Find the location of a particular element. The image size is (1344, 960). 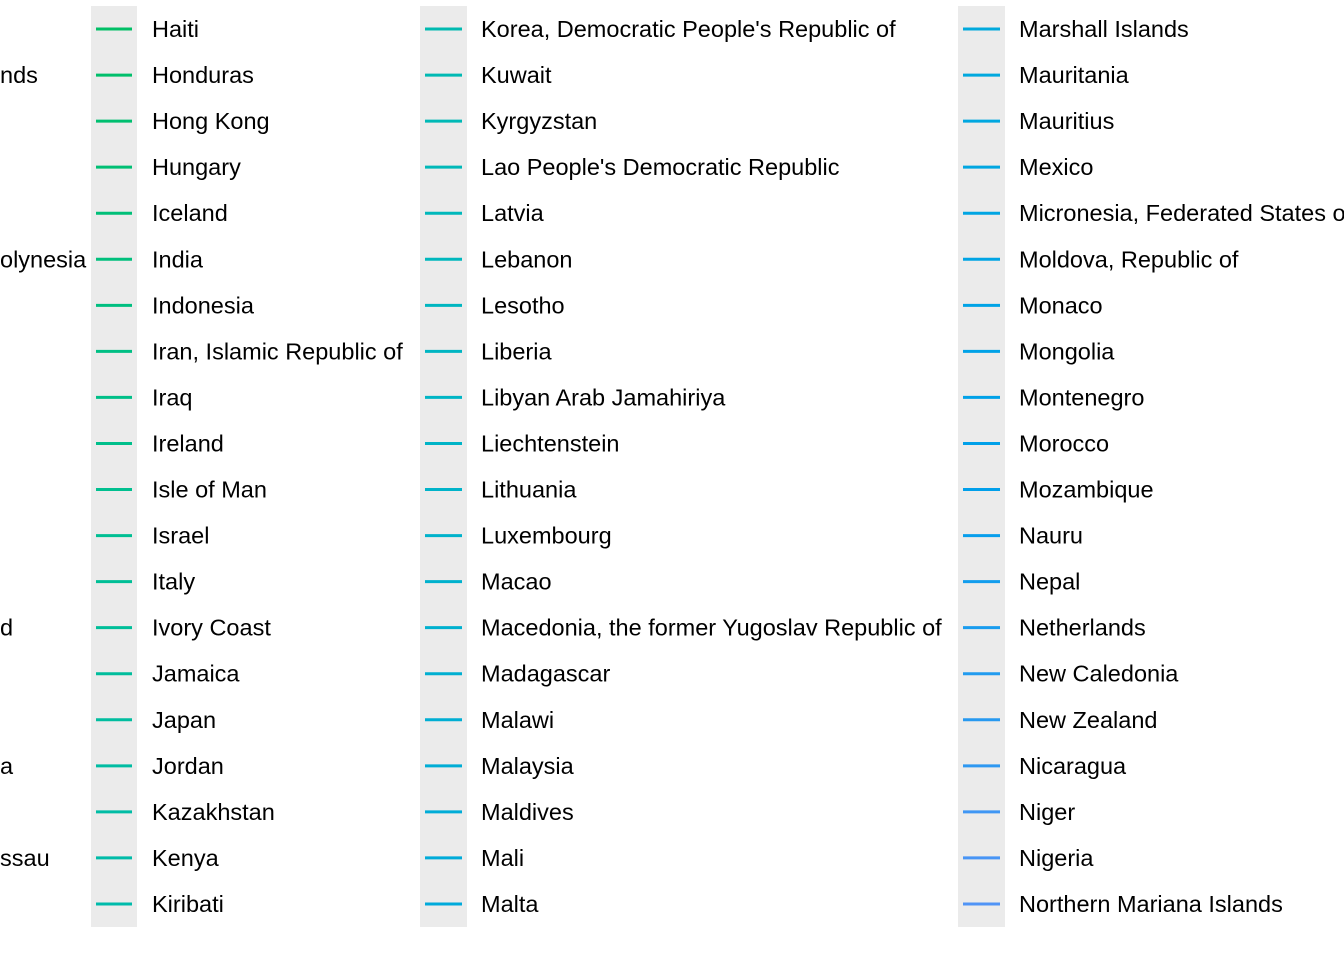

legend-entry-label: Malta is located at coordinates (510, 904).